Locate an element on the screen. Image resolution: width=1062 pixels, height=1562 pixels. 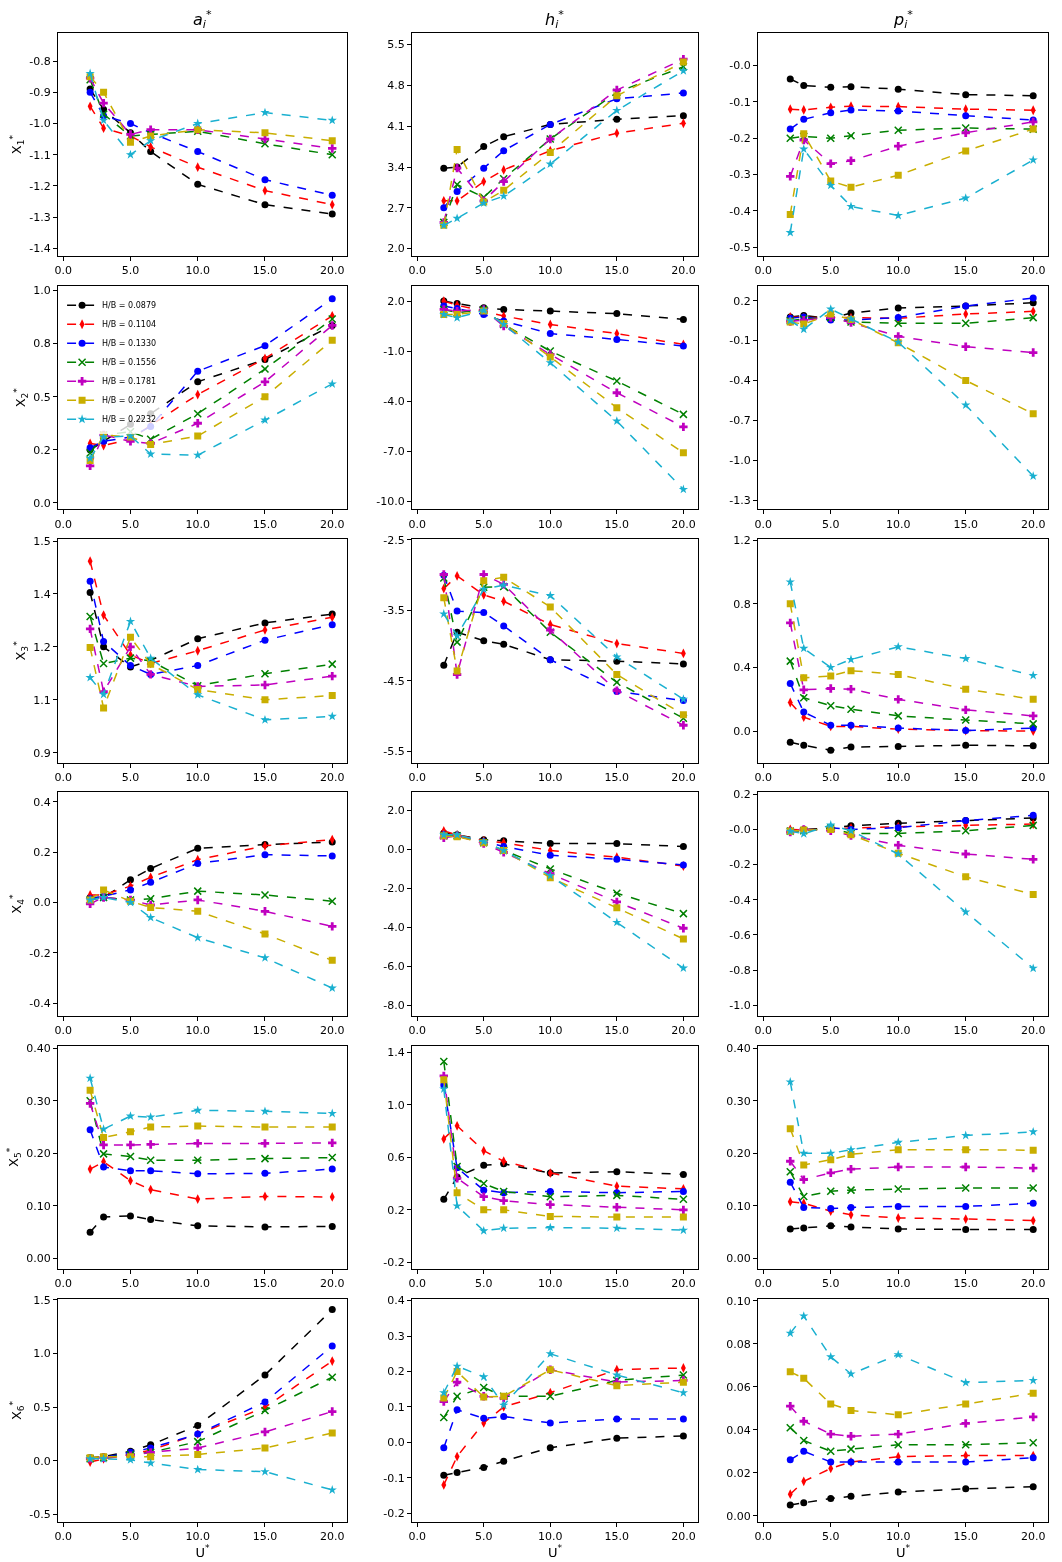
y-tick-label: -0.9 is located at coordinates (40, 93).